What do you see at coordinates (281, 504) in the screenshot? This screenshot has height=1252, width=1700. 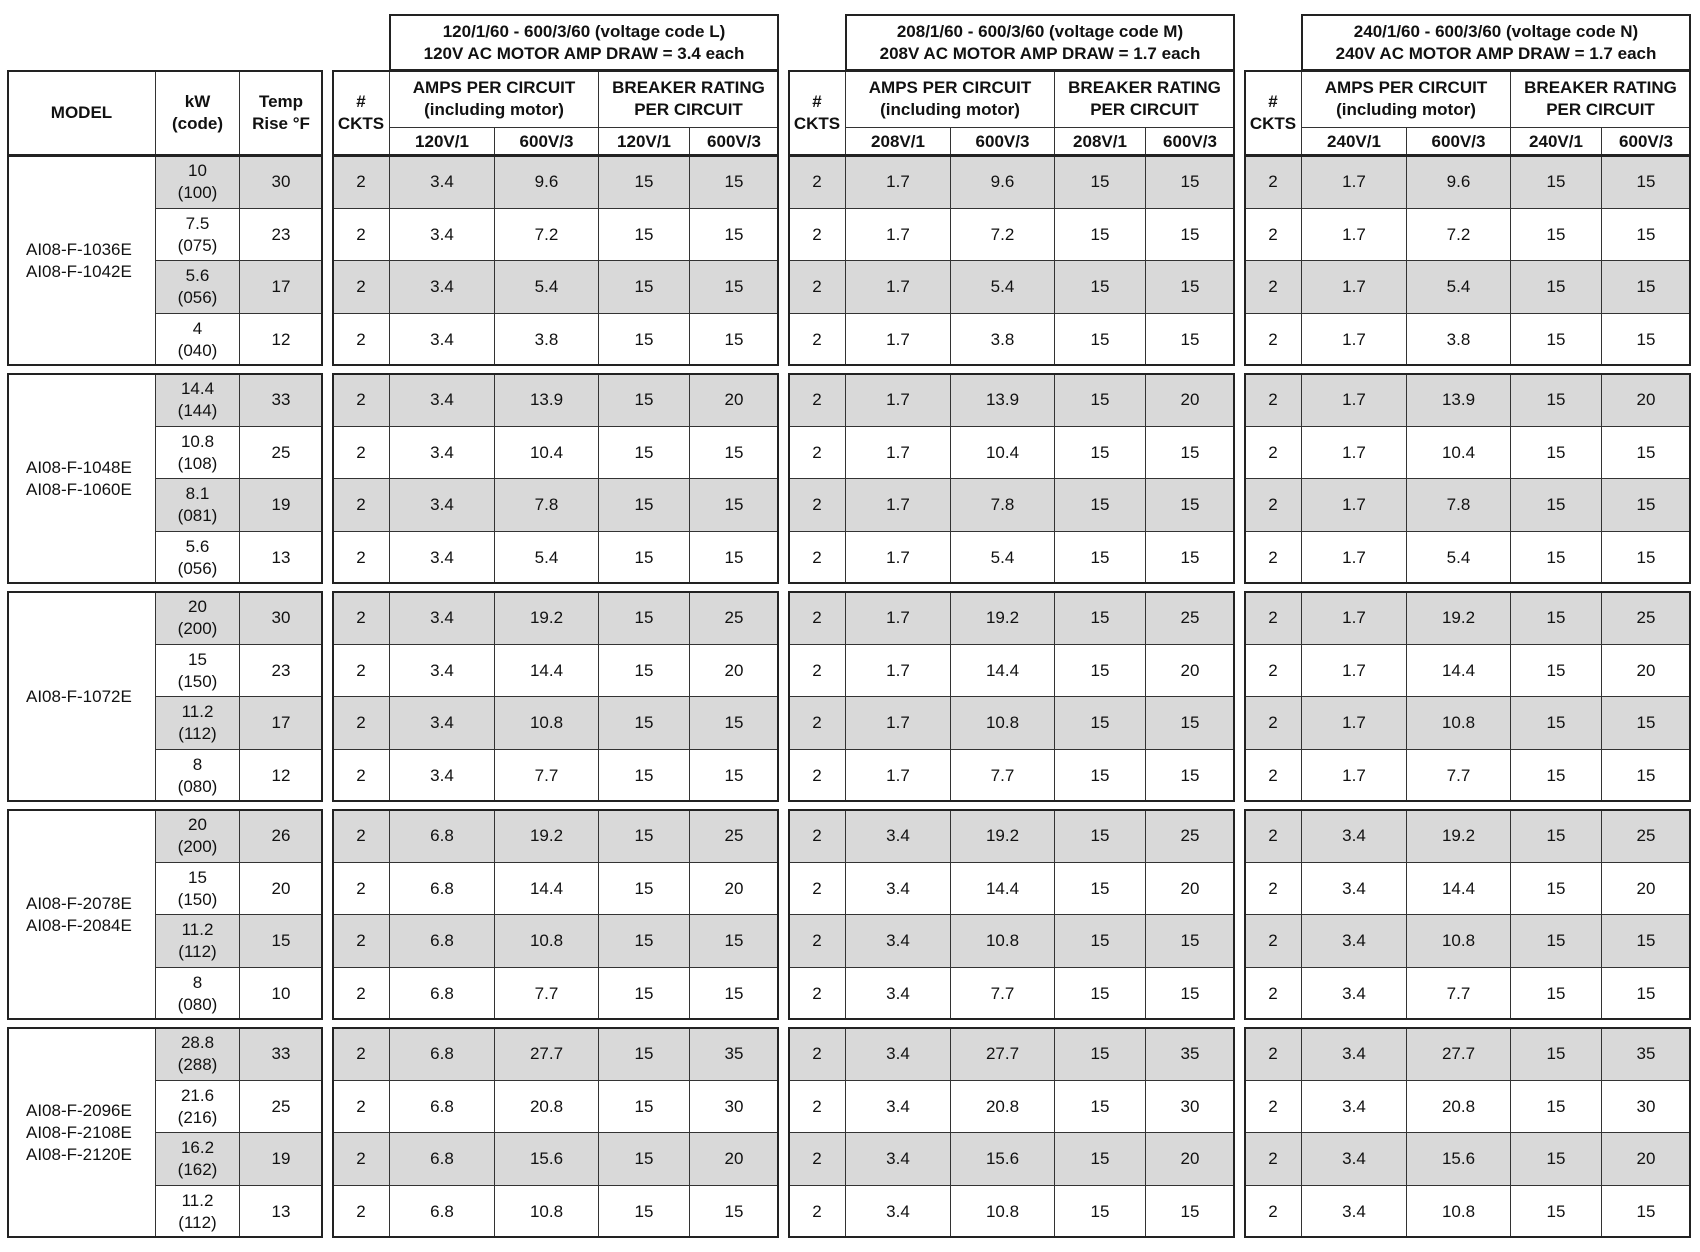 I see `temp-rise-cell-text: 19` at bounding box center [281, 504].